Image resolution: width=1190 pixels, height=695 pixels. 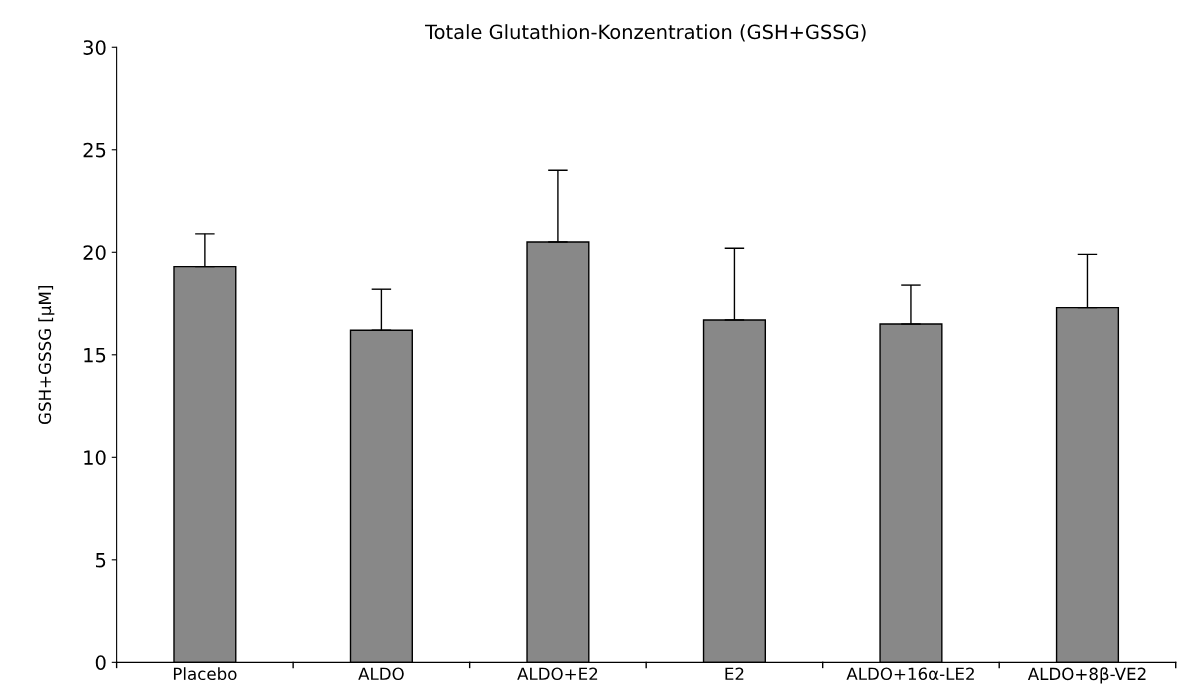 What do you see at coordinates (101, 560) in the screenshot?
I see `y-tick-label: 5` at bounding box center [101, 560].